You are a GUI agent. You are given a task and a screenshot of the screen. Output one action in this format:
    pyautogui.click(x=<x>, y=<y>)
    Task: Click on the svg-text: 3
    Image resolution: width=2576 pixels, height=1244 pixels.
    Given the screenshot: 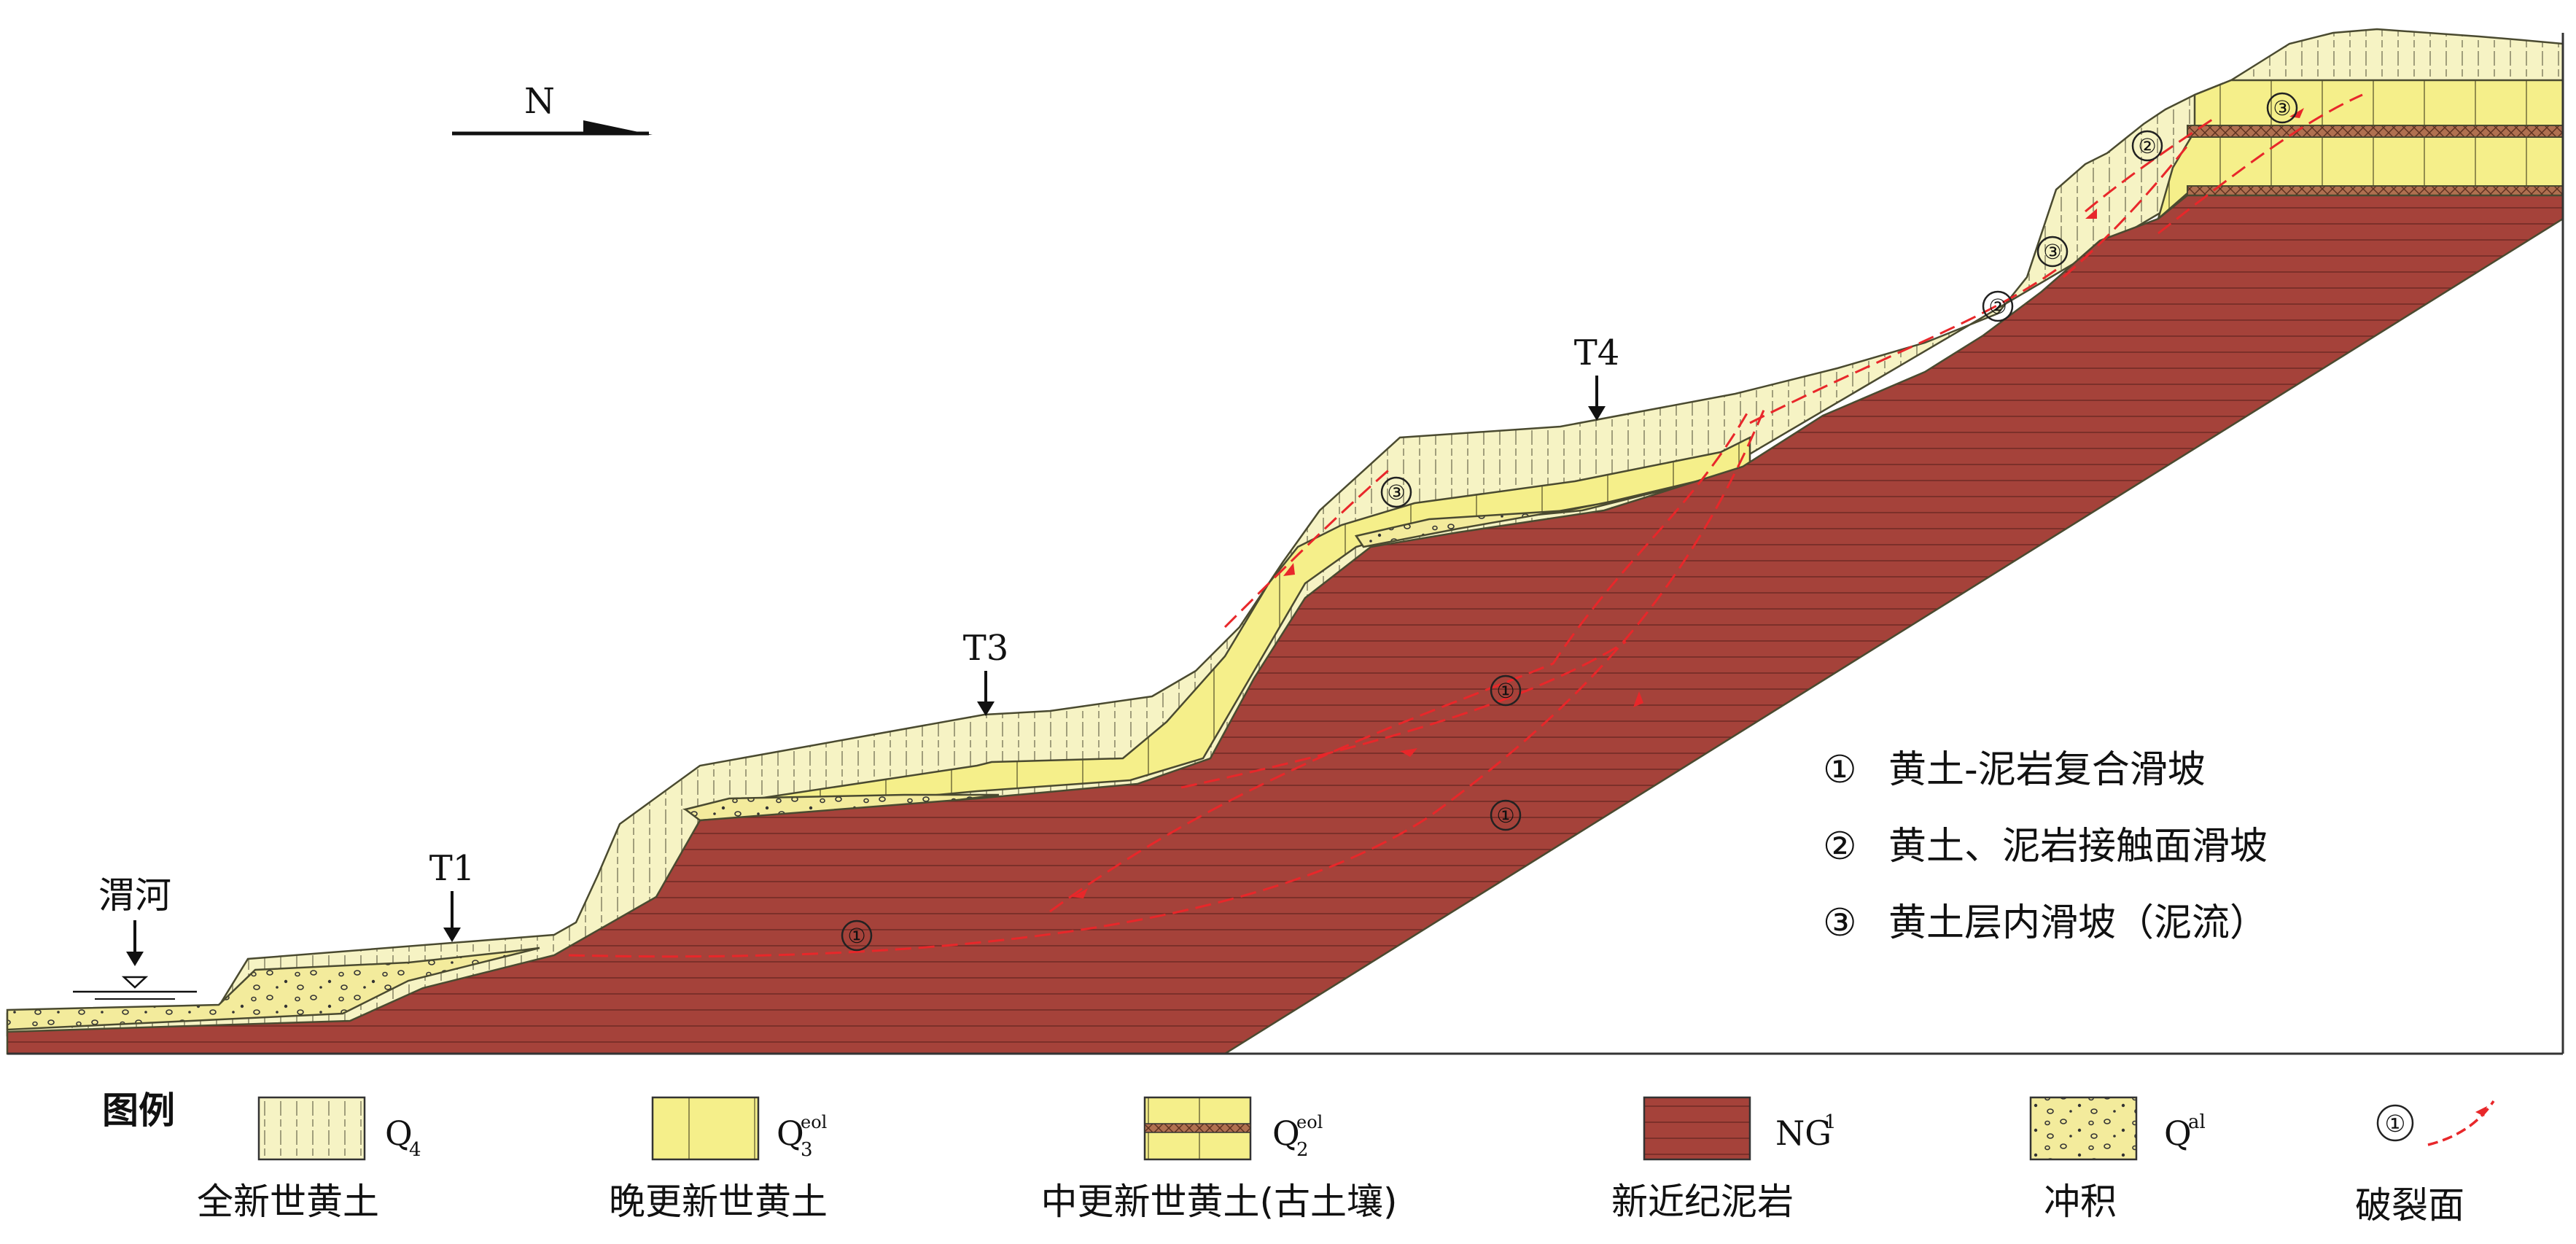 What is the action you would take?
    pyautogui.click(x=807, y=1150)
    